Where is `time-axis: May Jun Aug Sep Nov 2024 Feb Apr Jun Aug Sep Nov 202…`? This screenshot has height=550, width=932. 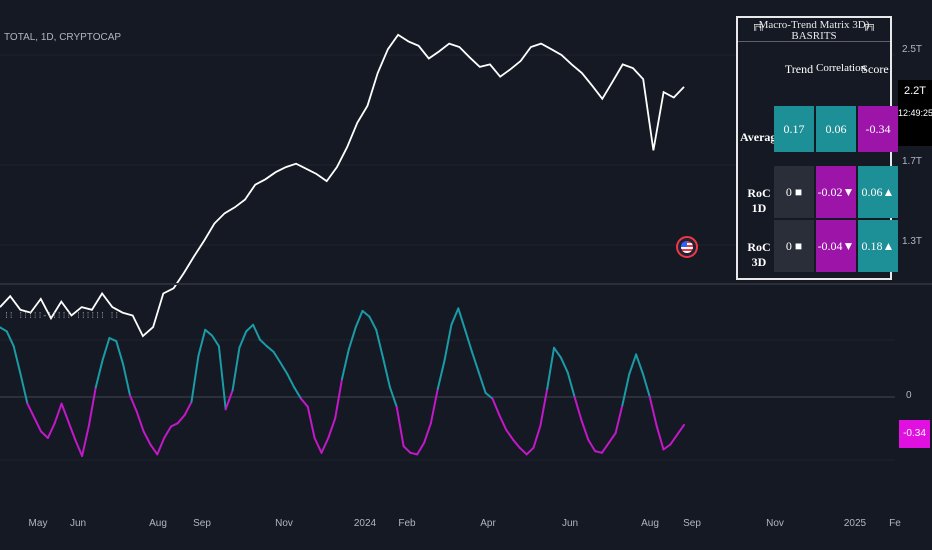 time-axis: May Jun Aug Sep Nov 2024 Feb Apr Jun Aug Sep Nov 202… is located at coordinates (465, 523).